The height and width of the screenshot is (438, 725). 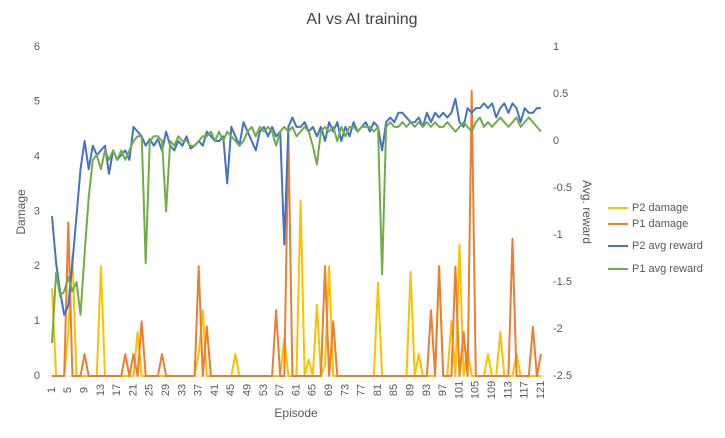 I want to click on x-tick-label: 117, so click(x=525, y=390).